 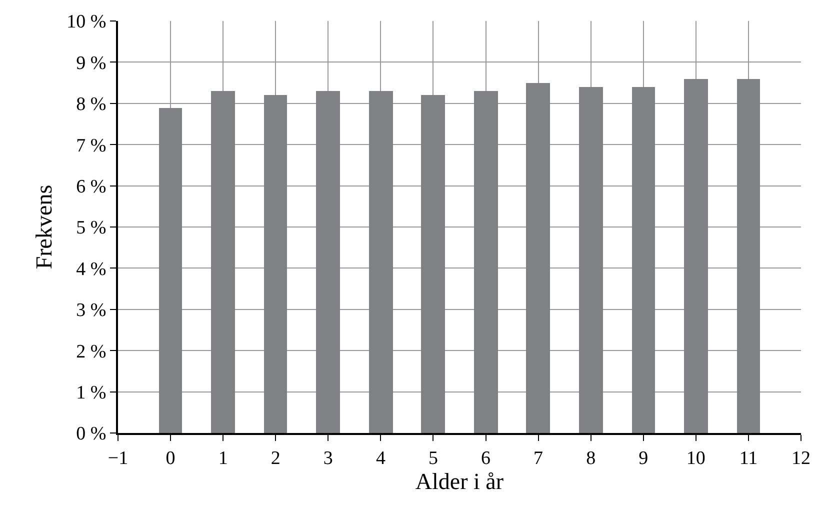 What do you see at coordinates (91, 187) in the screenshot?
I see `y-tick-label: 6 %` at bounding box center [91, 187].